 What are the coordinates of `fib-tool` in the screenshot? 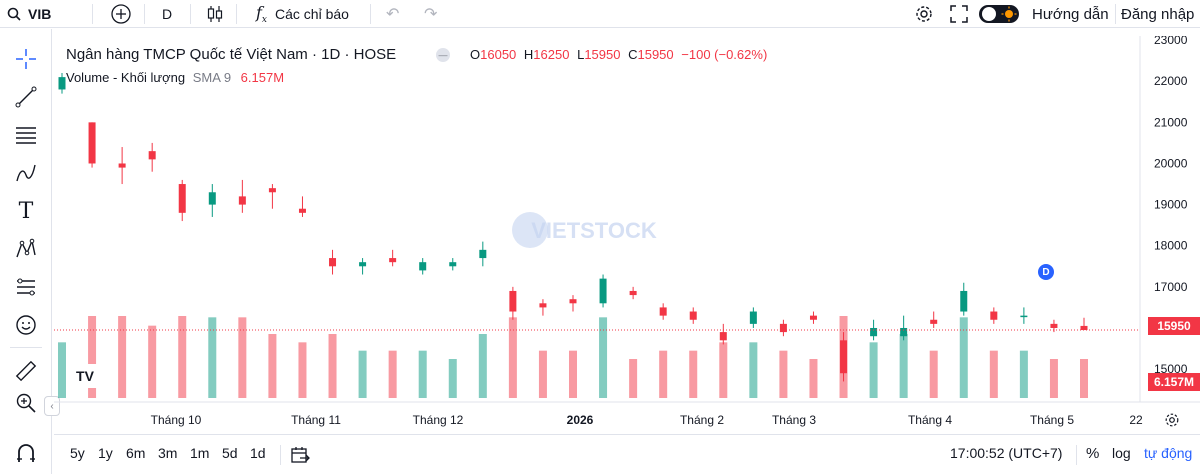 It's located at (26, 135).